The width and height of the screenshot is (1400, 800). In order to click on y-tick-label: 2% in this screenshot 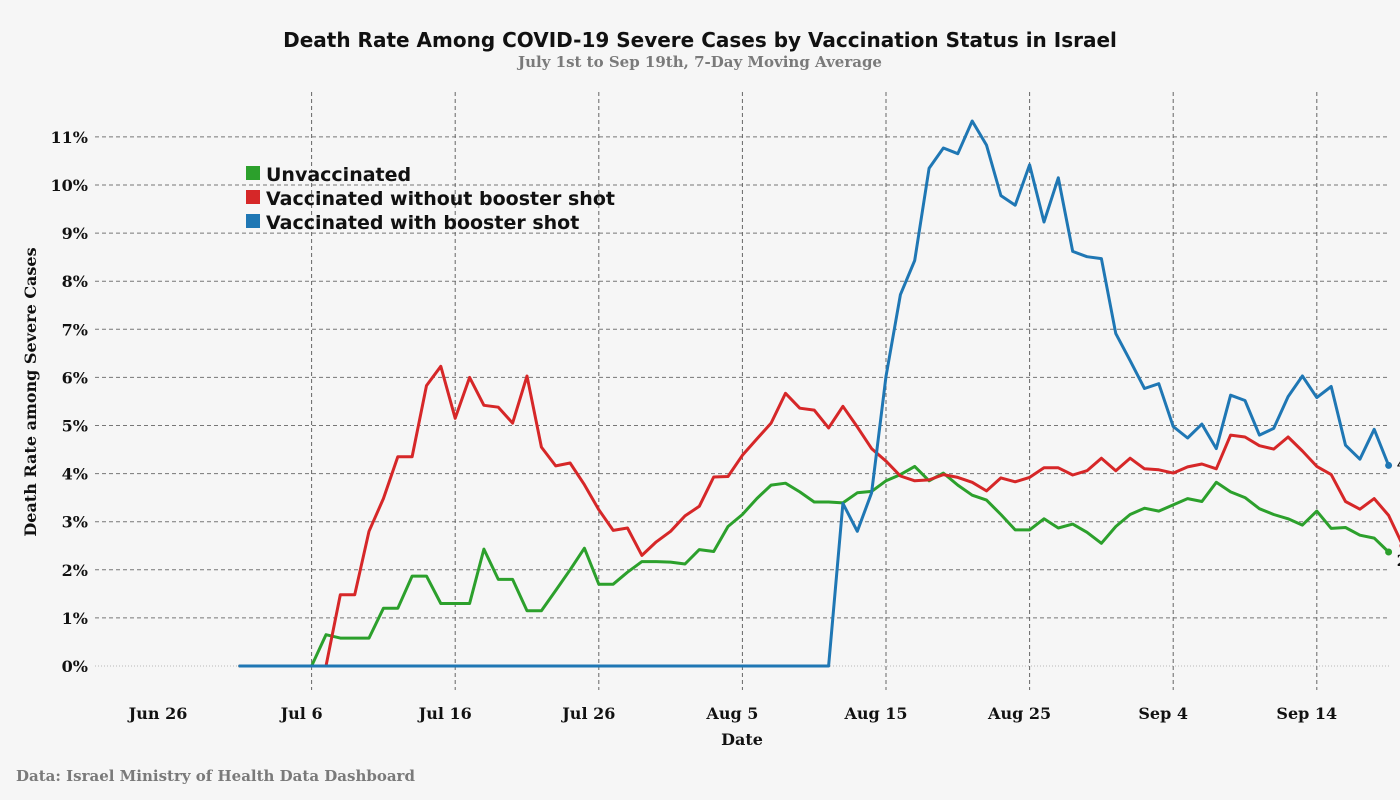, I will do `click(75, 570)`.